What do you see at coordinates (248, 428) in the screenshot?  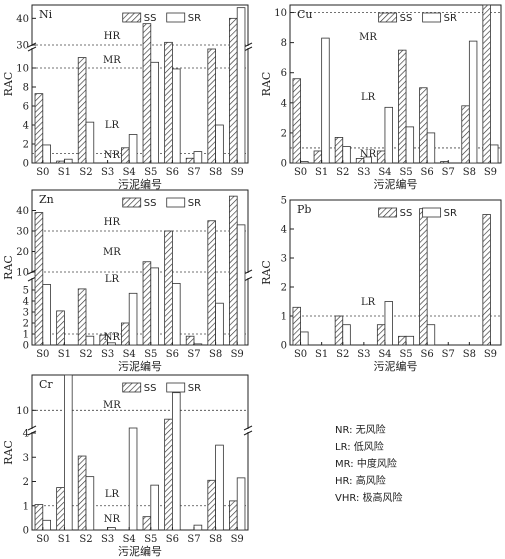 I see `axis-break-mark` at bounding box center [248, 428].